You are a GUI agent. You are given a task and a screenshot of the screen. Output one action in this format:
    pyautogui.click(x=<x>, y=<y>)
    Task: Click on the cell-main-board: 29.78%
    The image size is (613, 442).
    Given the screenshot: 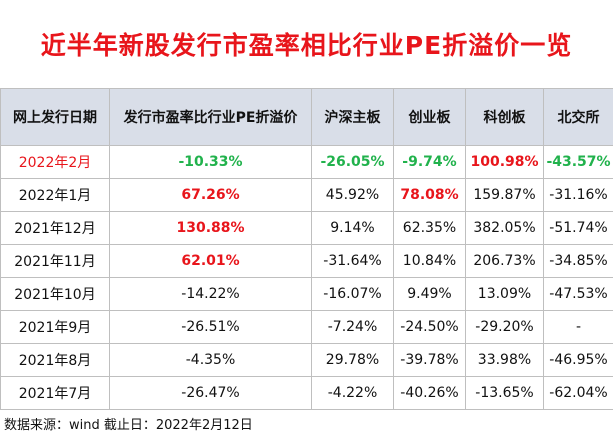 What is the action you would take?
    pyautogui.click(x=352, y=360)
    